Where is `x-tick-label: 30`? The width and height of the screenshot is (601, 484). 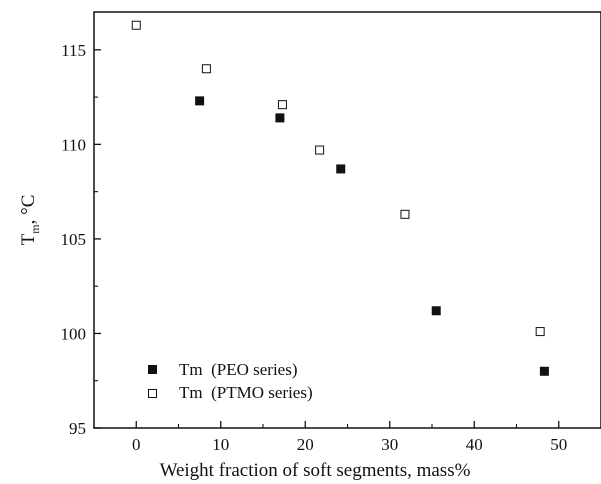
x-tick-label: 30 is located at coordinates (389, 444).